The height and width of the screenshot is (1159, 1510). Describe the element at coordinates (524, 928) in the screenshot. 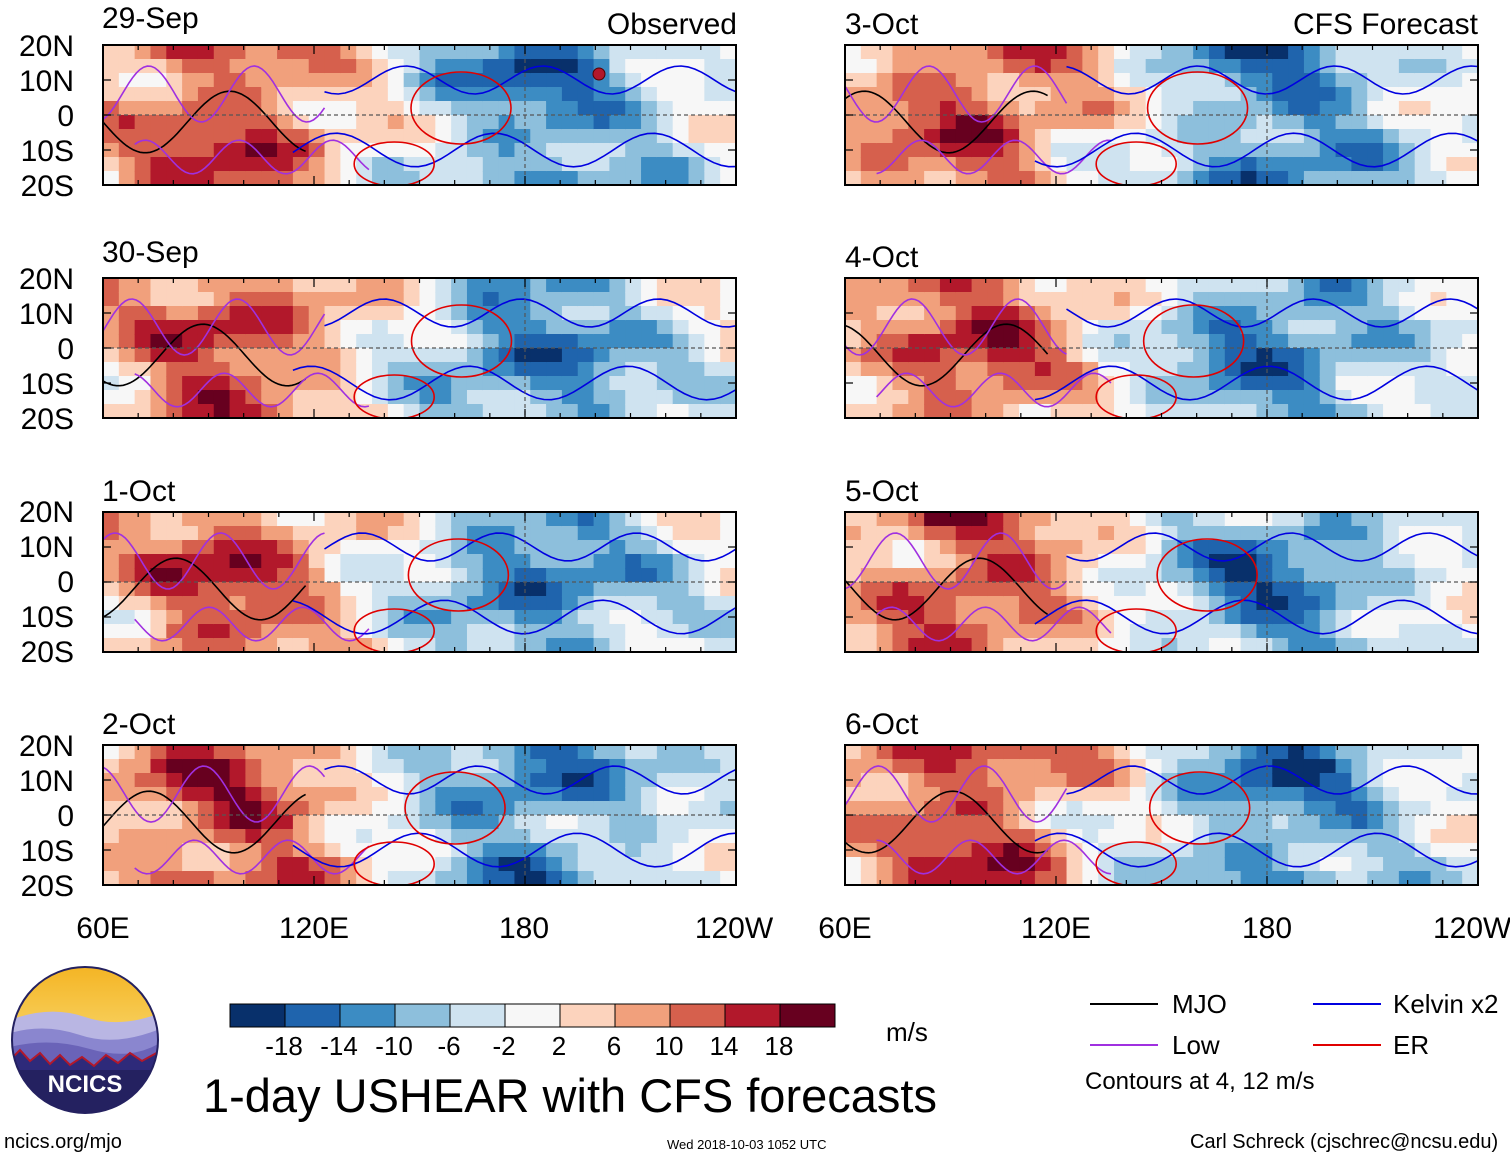

I see `lon-tick-label: 180` at that location.